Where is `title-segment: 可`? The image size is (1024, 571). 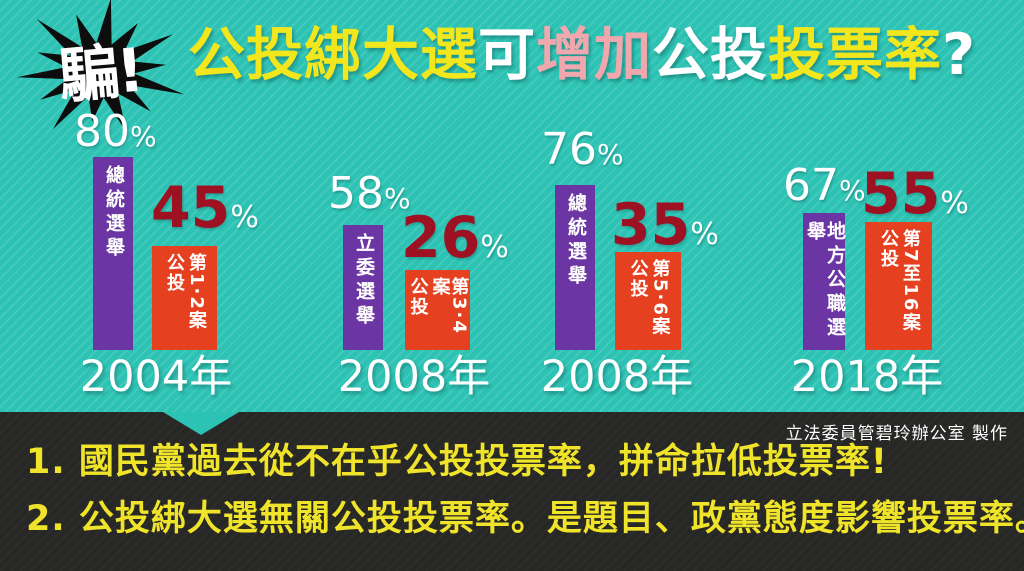
title-segment: 可 is located at coordinates (507, 55).